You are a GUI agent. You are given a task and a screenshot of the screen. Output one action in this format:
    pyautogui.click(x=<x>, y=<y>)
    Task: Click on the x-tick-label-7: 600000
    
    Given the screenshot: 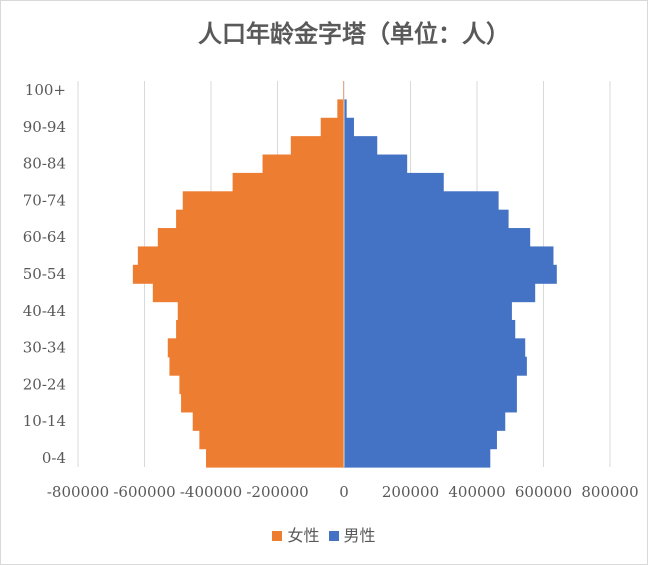 What is the action you would take?
    pyautogui.click(x=543, y=492)
    